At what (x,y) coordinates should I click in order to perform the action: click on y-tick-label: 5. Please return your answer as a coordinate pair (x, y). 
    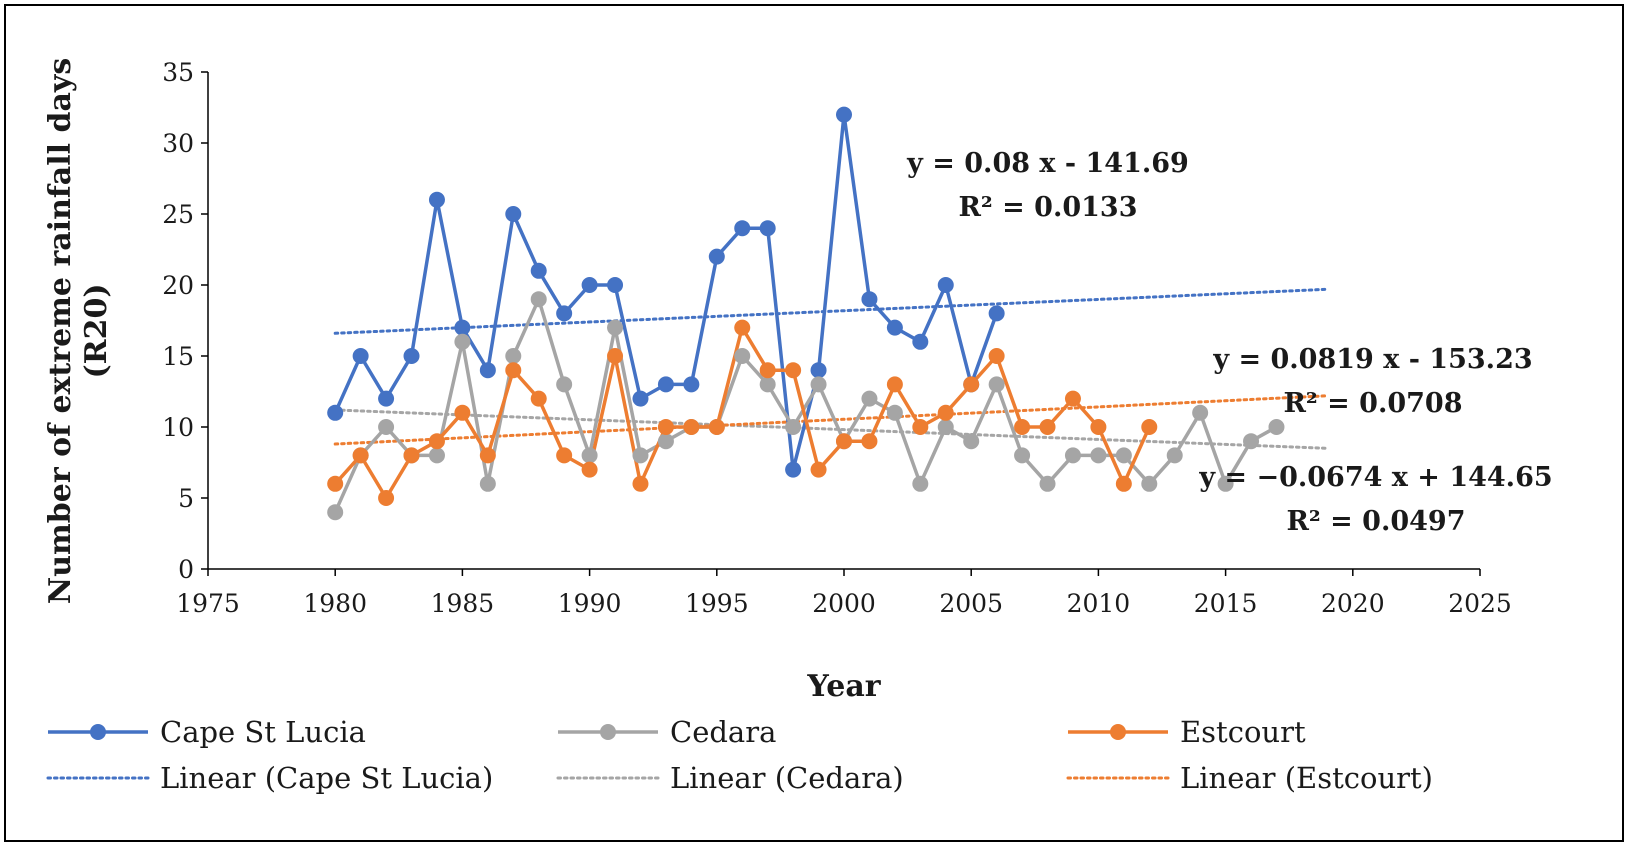
    Looking at the image, I should click on (186, 498).